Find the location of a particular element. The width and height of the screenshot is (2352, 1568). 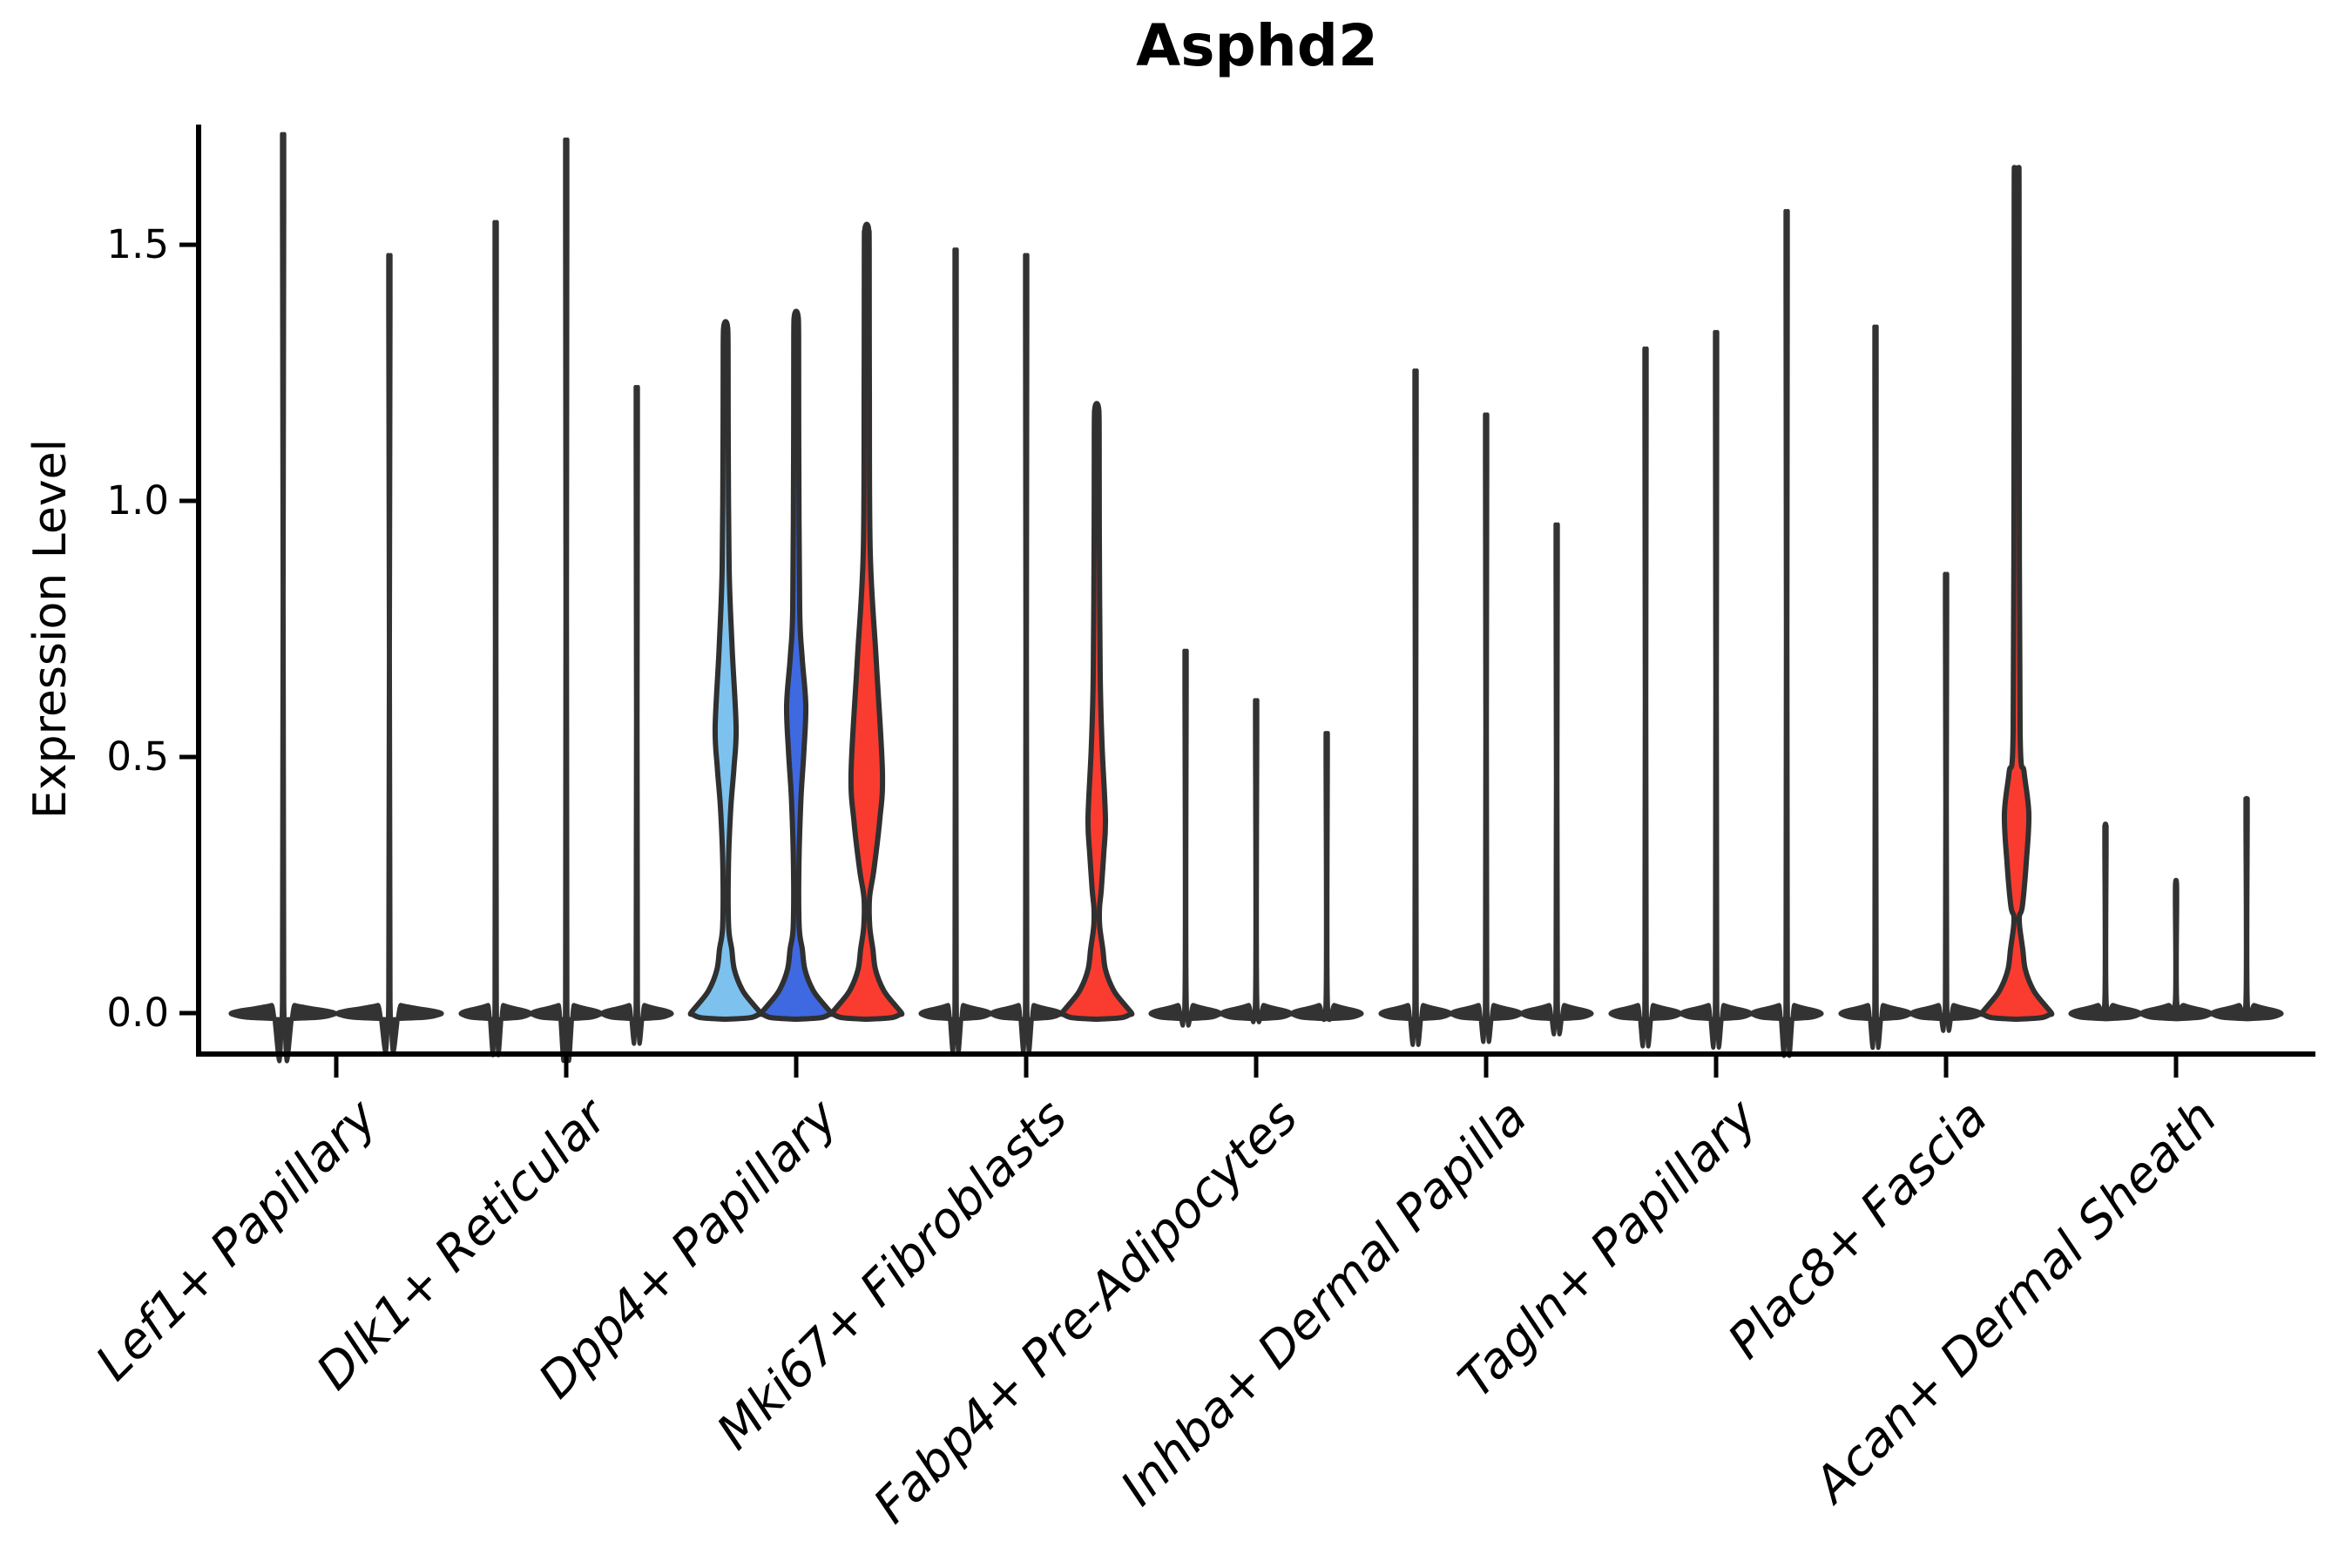

violin-8-1-spike is located at coordinates (2176, 949).